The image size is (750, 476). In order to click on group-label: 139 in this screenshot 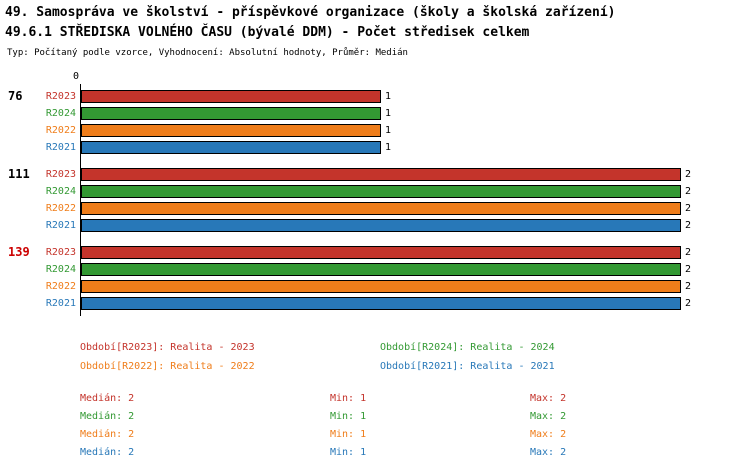, I will do `click(19, 252)`.